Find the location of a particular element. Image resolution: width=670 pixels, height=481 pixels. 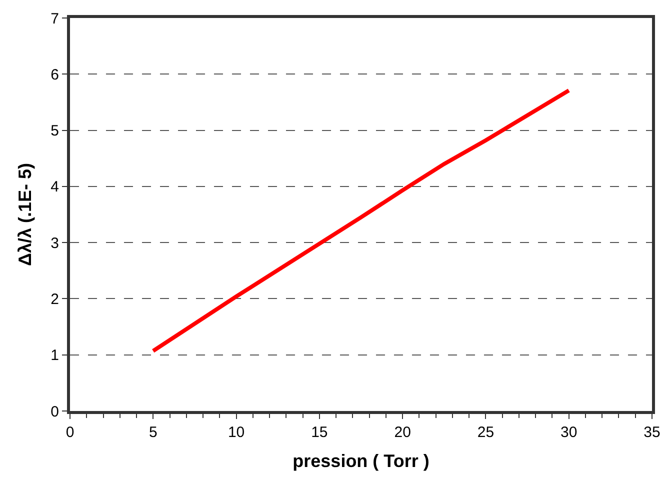

x-tick-label: 25 is located at coordinates (485, 432).